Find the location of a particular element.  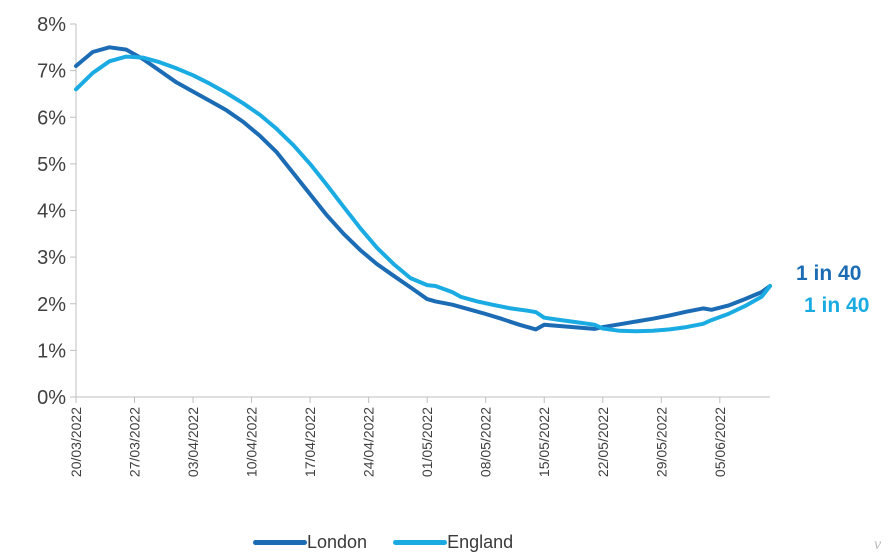

x-tick-label: 08/05/2022 is located at coordinates (486, 442).